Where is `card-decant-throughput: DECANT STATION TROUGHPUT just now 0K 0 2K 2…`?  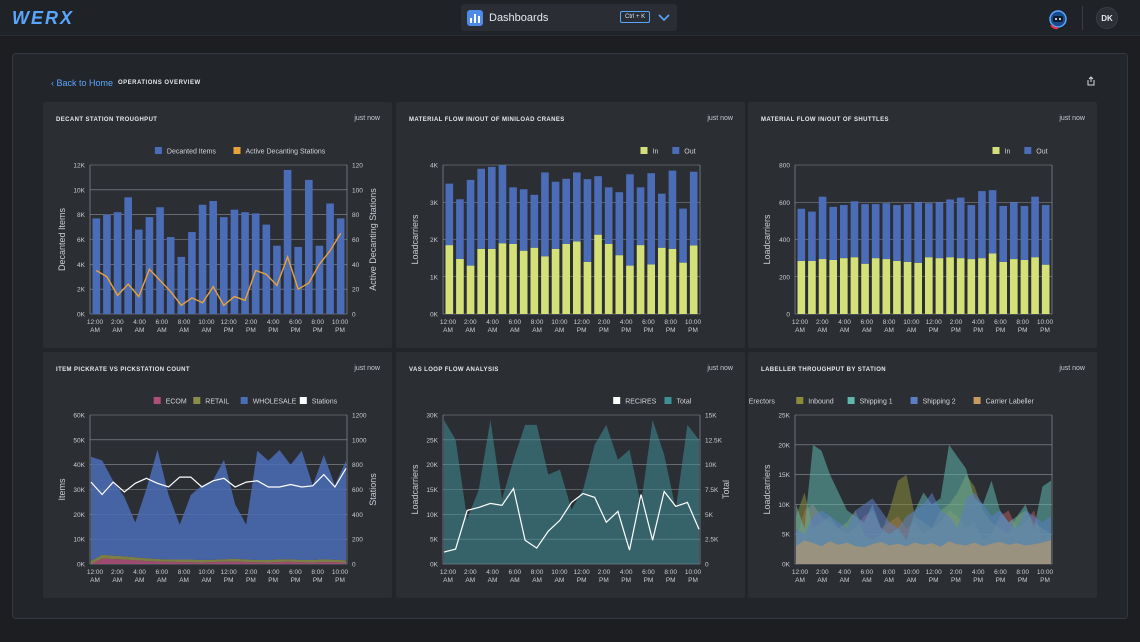 card-decant-throughput: DECANT STATION TROUGHPUT just now 0K 0 2K 2… is located at coordinates (217, 225).